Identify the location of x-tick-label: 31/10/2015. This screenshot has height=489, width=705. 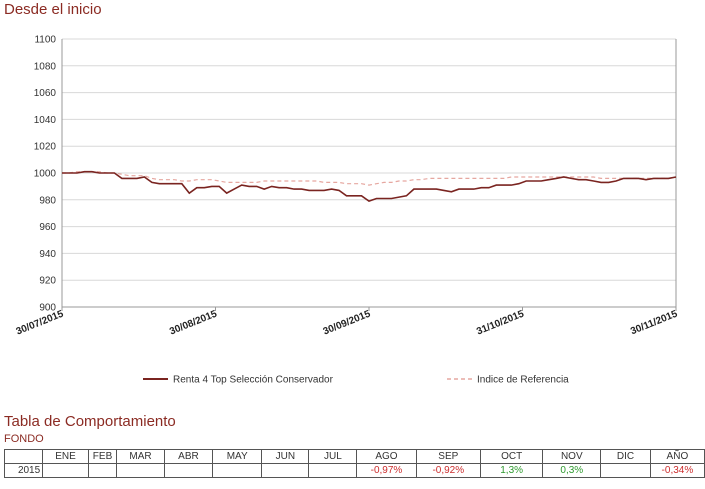
(500, 322).